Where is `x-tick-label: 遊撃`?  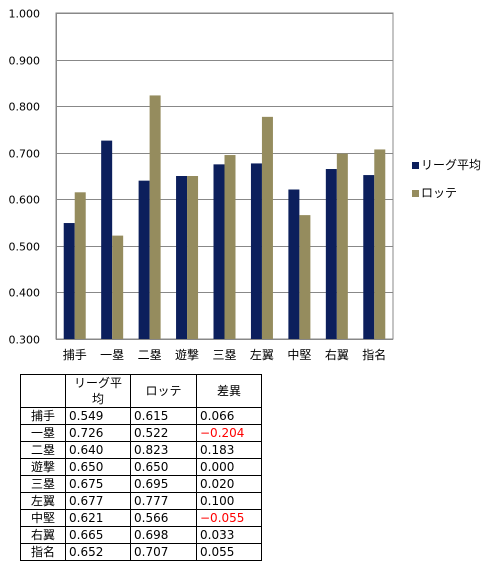
x-tick-label: 遊撃 is located at coordinates (187, 354).